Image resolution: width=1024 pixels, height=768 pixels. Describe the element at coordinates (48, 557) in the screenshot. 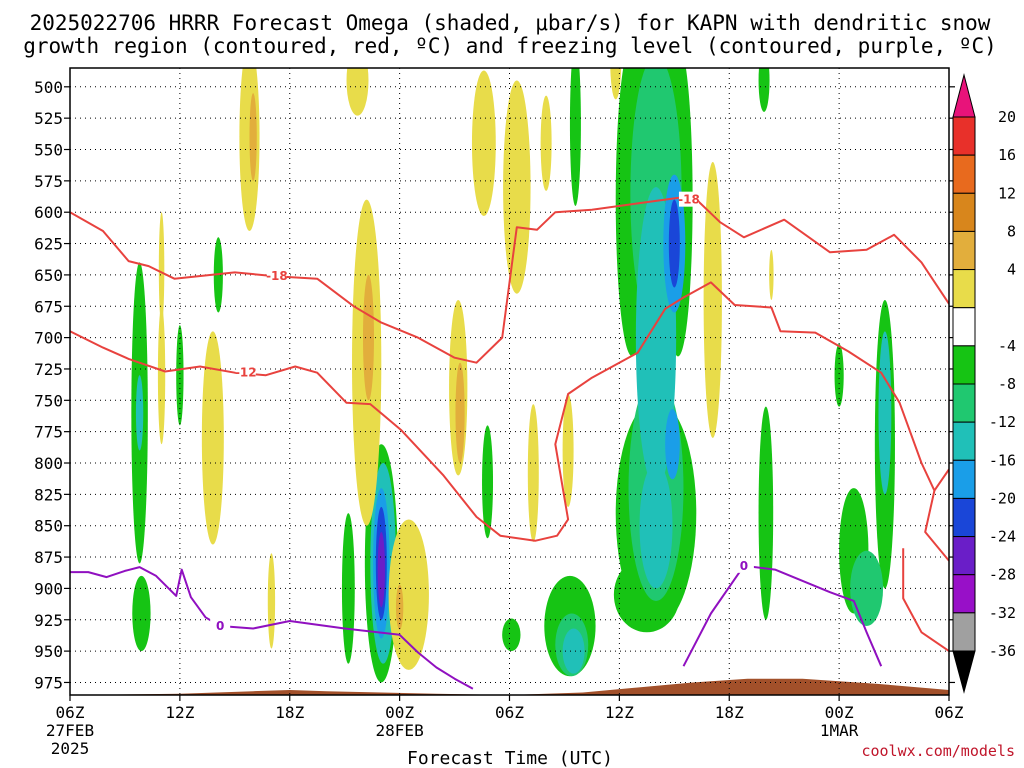

I see `y-tick-label: 875` at that location.